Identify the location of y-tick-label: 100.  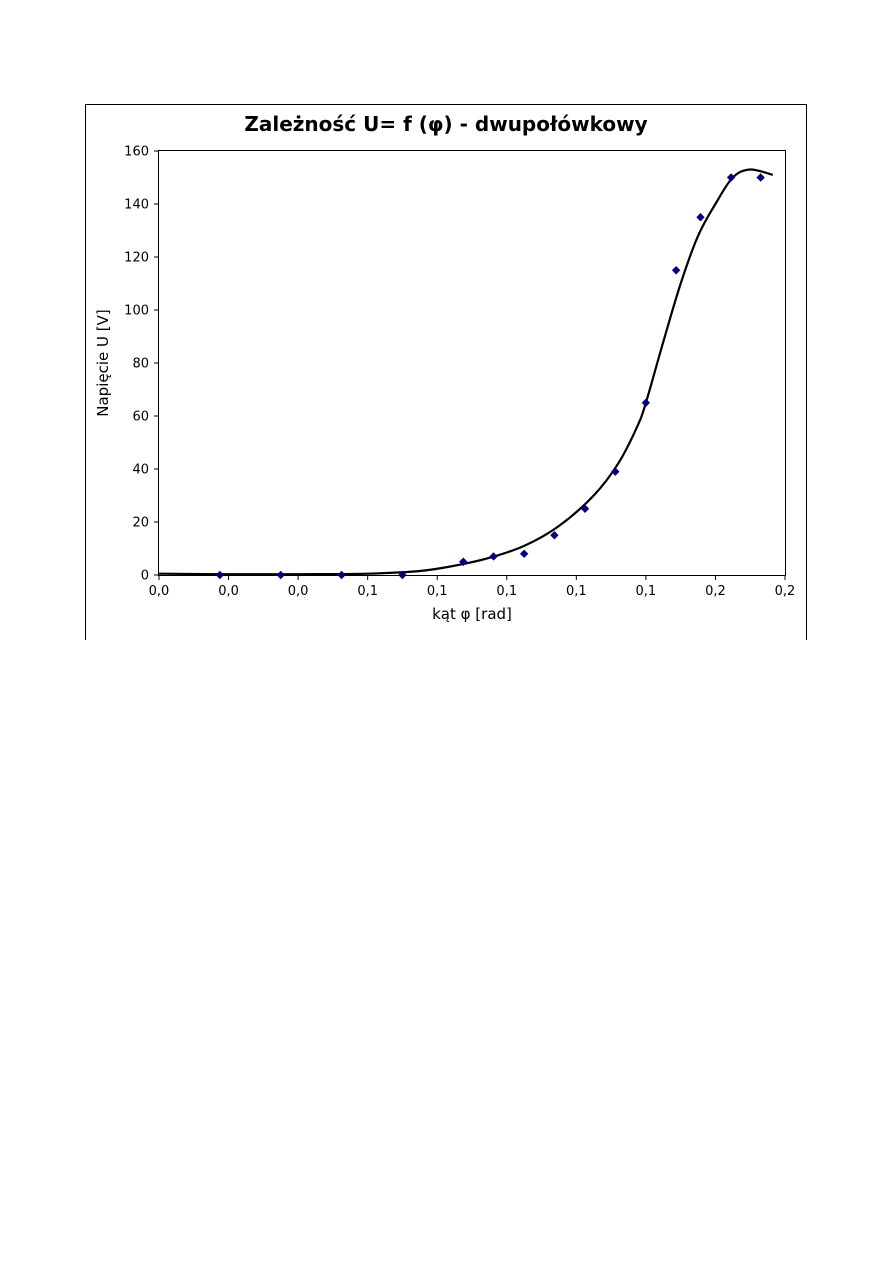
(136, 311).